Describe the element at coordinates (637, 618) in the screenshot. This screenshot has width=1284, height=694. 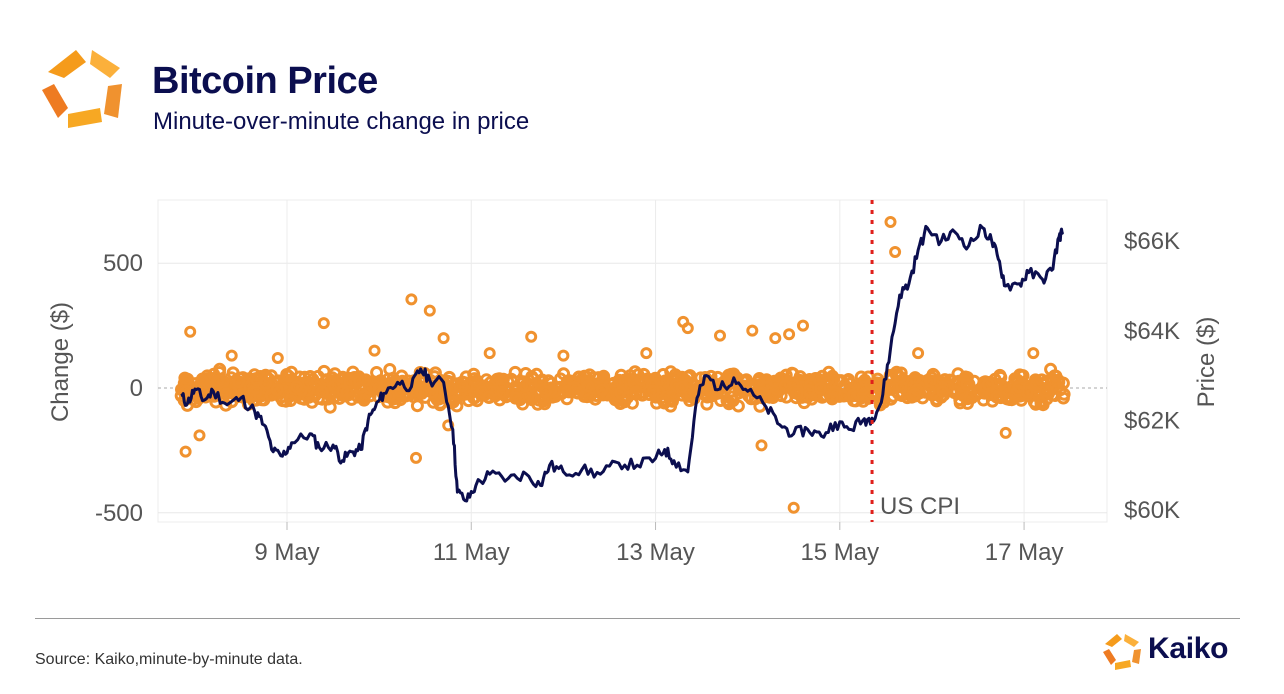
I see `footer-divider` at that location.